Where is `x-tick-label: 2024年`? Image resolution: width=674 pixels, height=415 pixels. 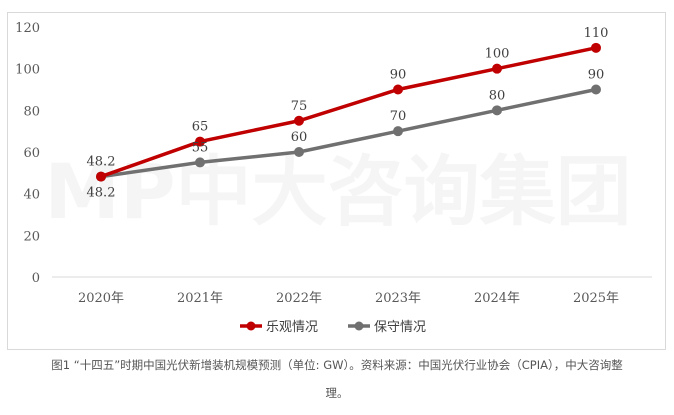
x-tick-label: 2024年 is located at coordinates (497, 298).